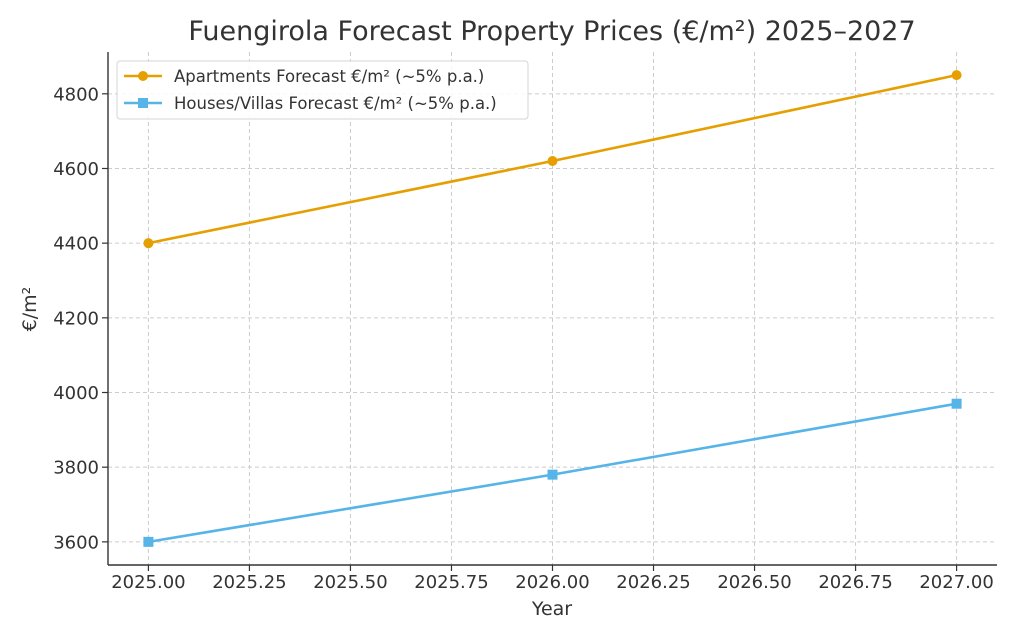 This screenshot has height=644, width=1024. Describe the element at coordinates (30, 309) in the screenshot. I see `y-axis-label: €/m²` at that location.